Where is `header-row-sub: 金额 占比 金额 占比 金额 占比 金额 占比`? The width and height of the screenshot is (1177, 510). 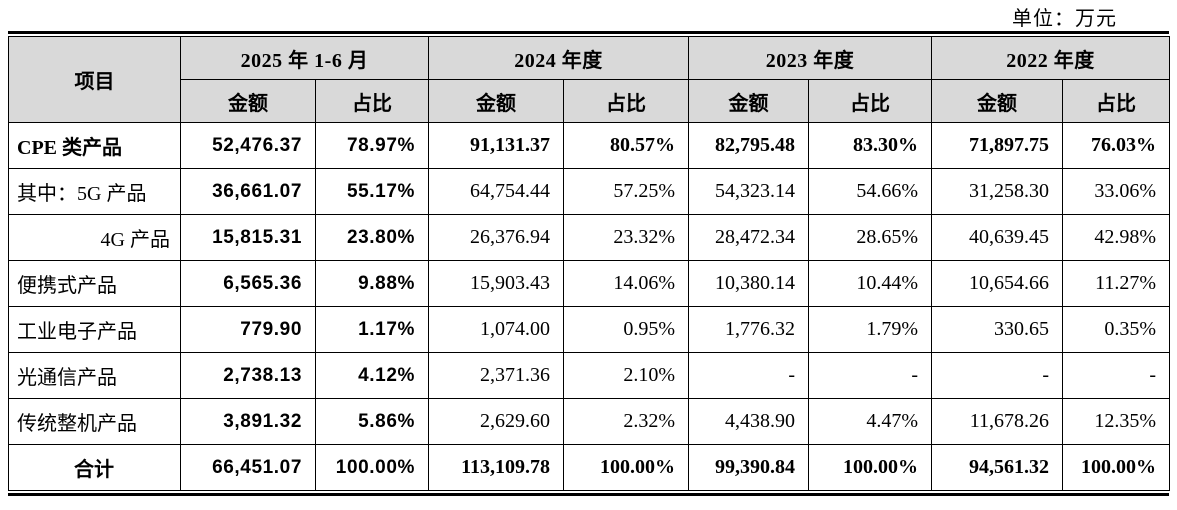
header-row-sub: 金额 占比 金额 占比 金额 占比 金额 占比 is located at coordinates (590, 101).